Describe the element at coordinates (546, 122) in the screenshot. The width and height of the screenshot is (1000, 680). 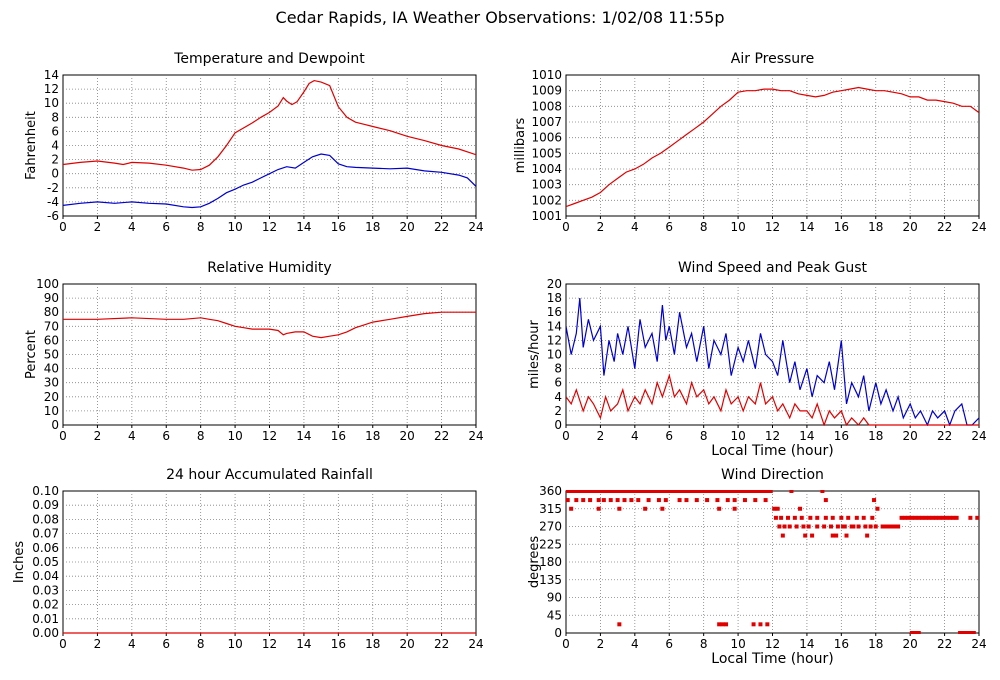
I see `y-tick-label: 1007` at that location.